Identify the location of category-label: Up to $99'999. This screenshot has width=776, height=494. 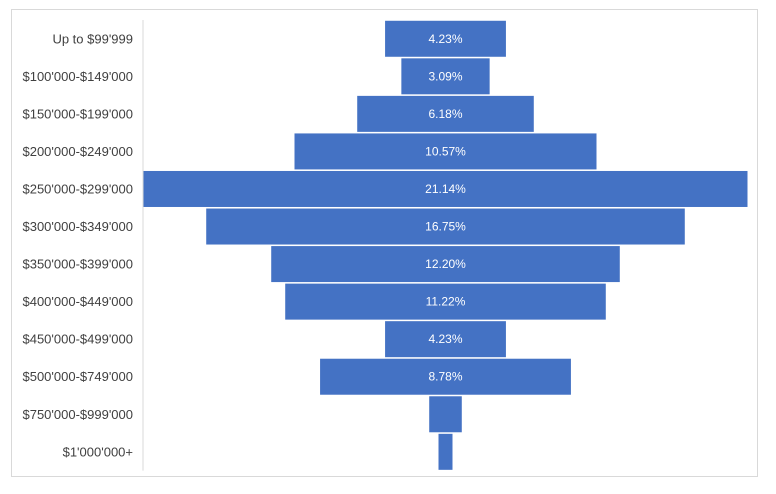
(92, 38).